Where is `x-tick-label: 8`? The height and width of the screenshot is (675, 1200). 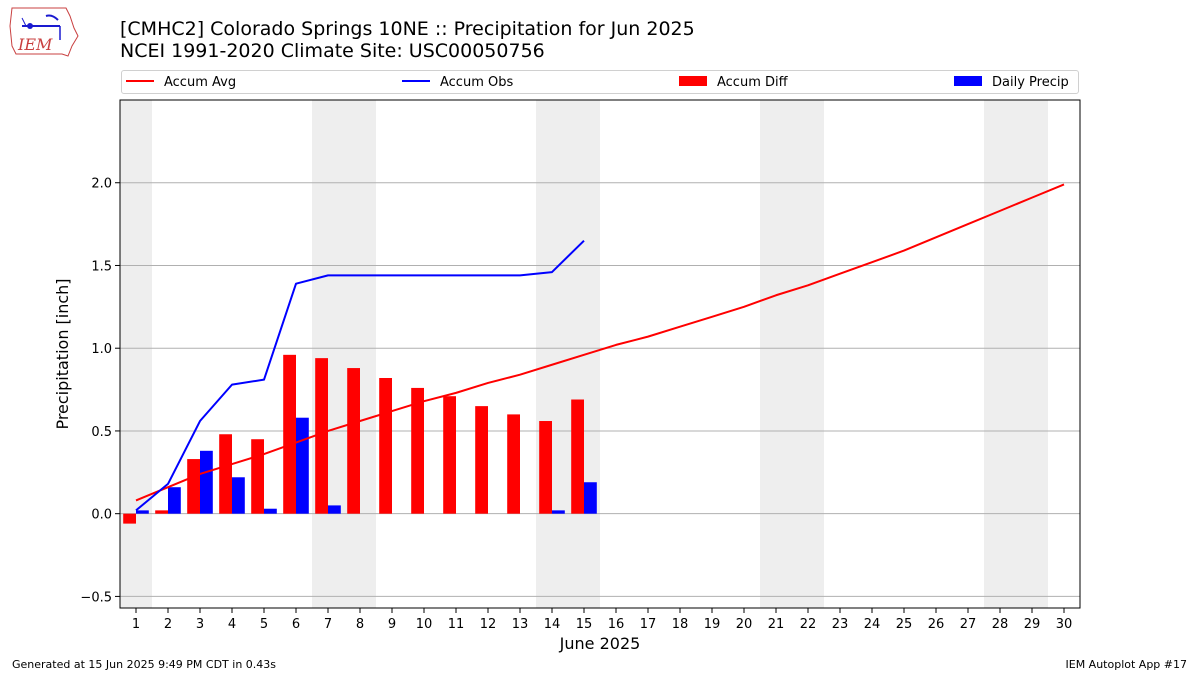 x-tick-label: 8 is located at coordinates (360, 624).